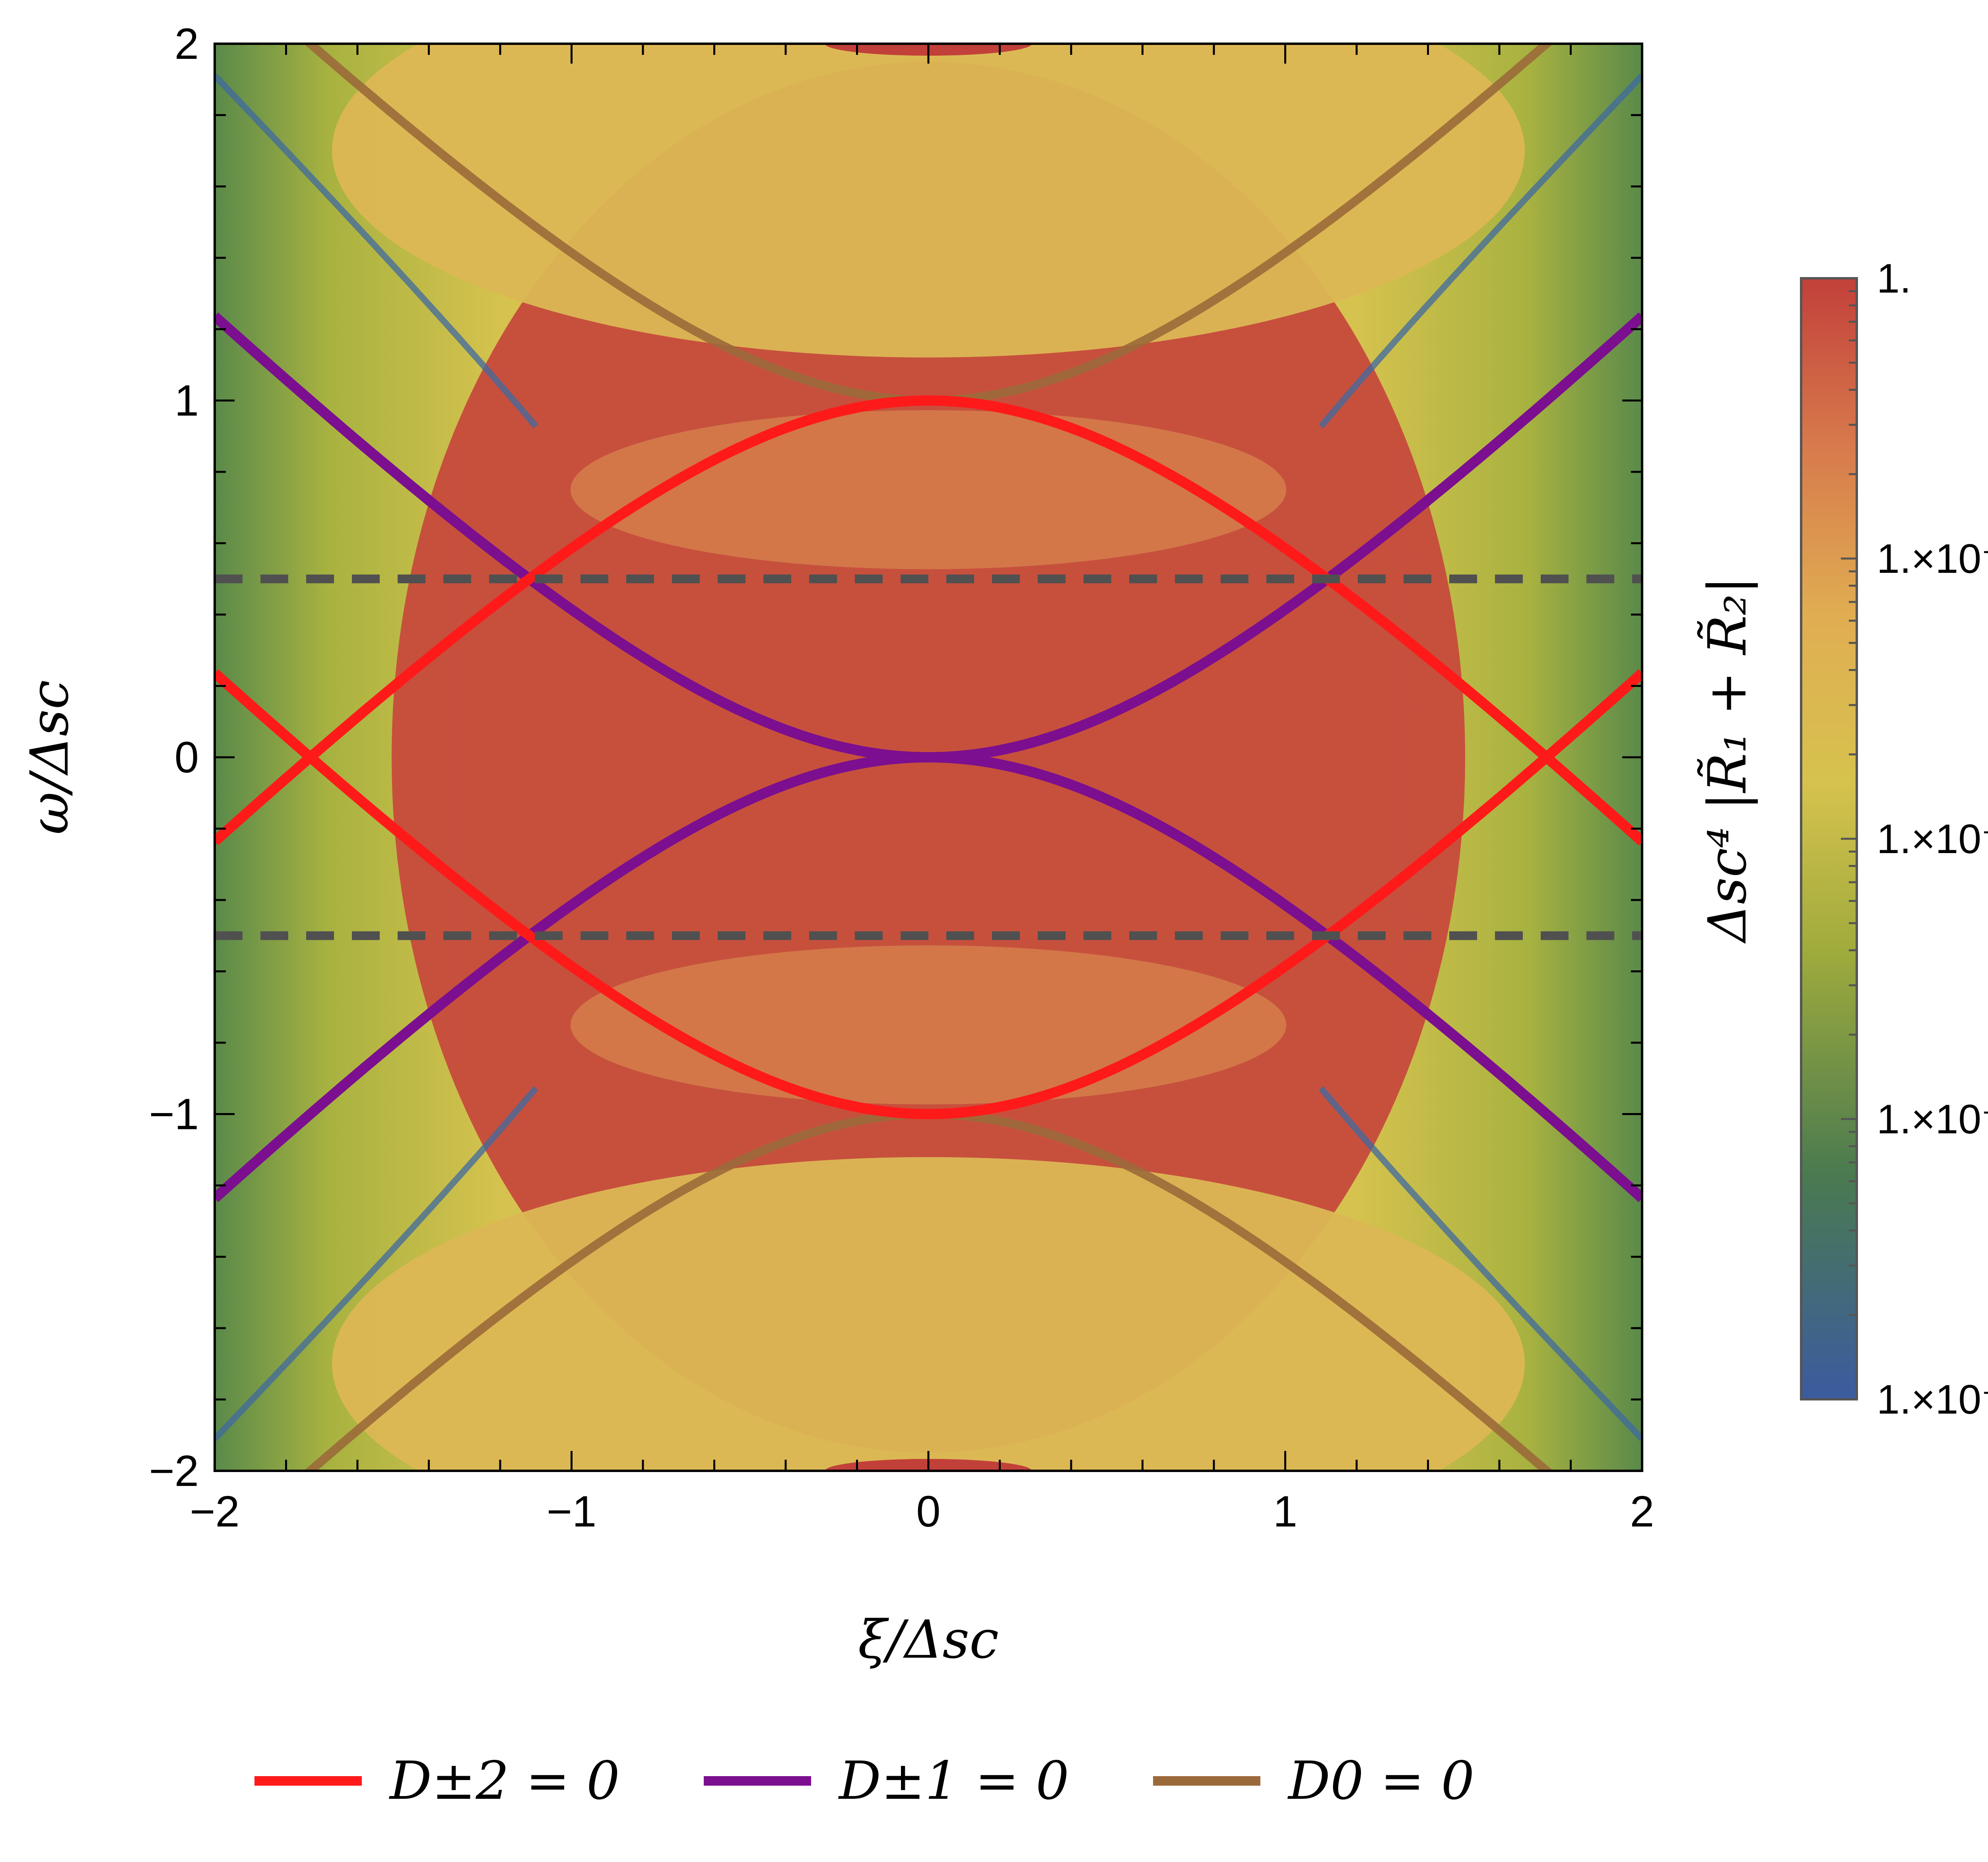  I want to click on x-tick-label: 2, so click(1642, 1511).